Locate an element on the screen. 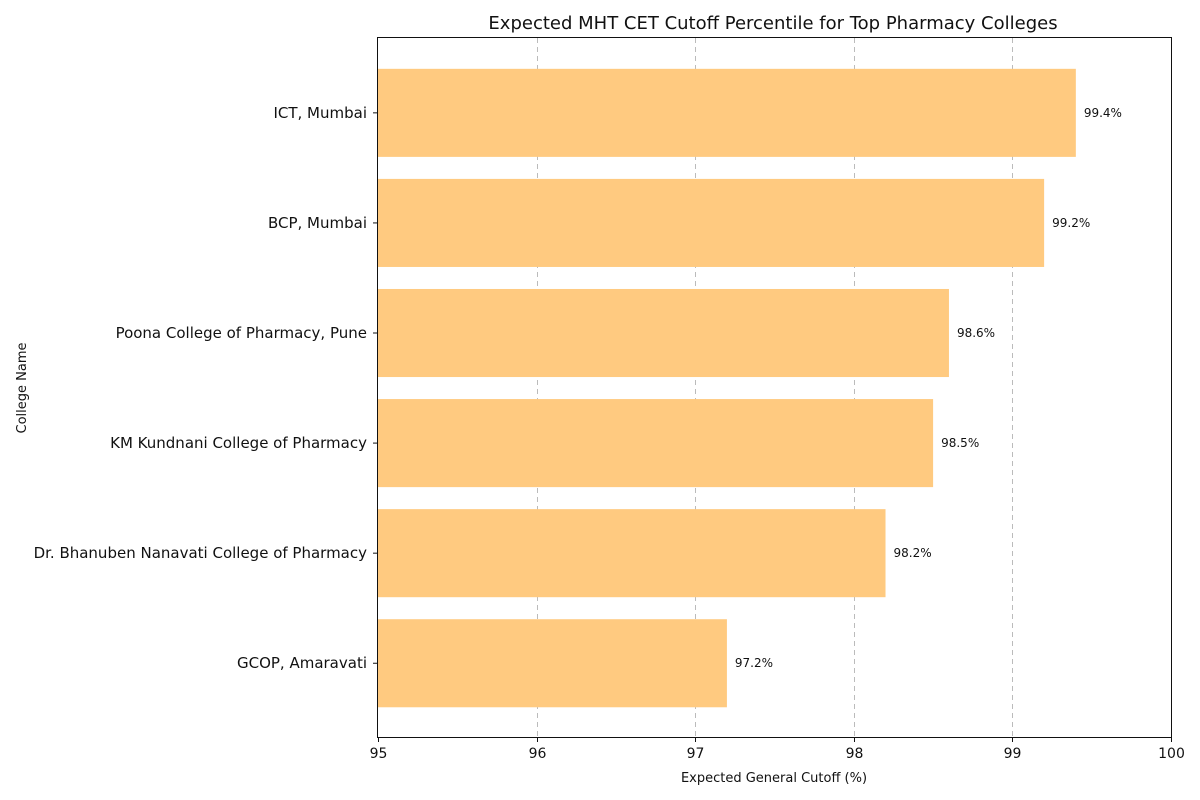 This screenshot has width=1200, height=800. y-tick-label: Poona College of Pharmacy, Pune is located at coordinates (241, 333).